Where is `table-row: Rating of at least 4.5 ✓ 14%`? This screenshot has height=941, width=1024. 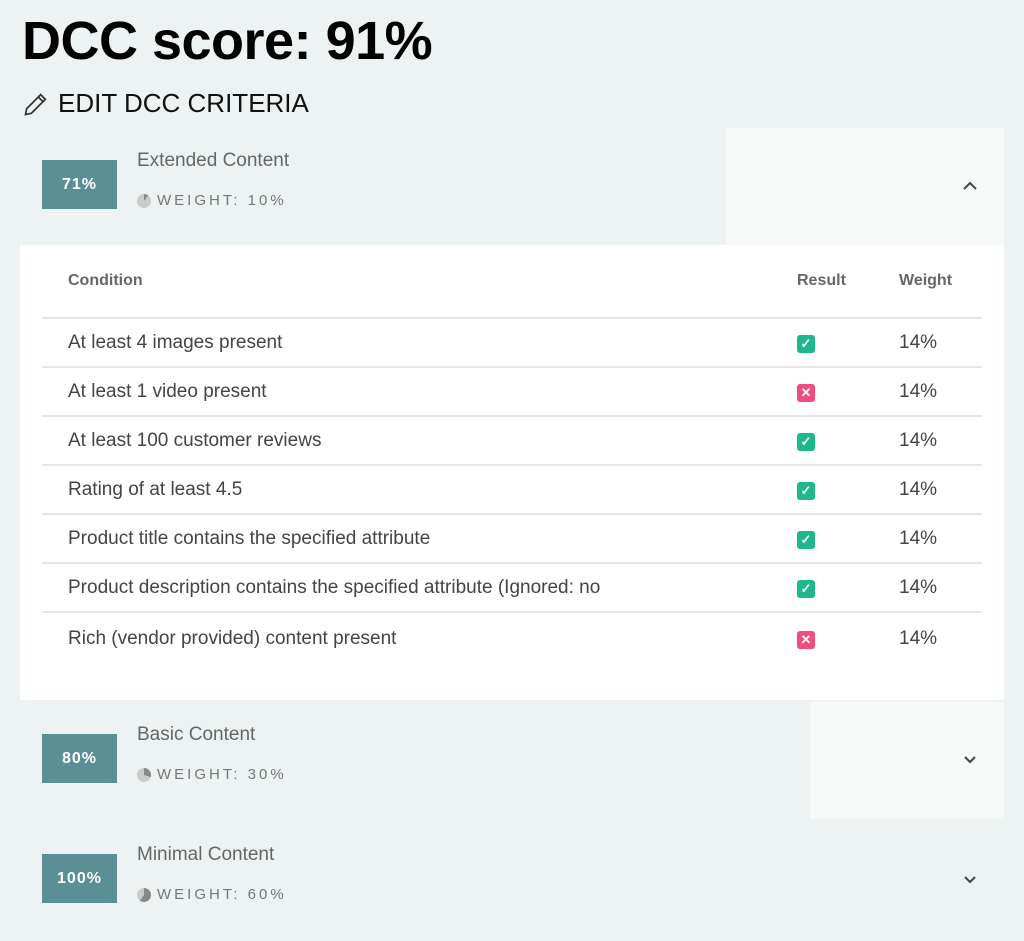
table-row: Rating of at least 4.5 ✓ 14% is located at coordinates (512, 490).